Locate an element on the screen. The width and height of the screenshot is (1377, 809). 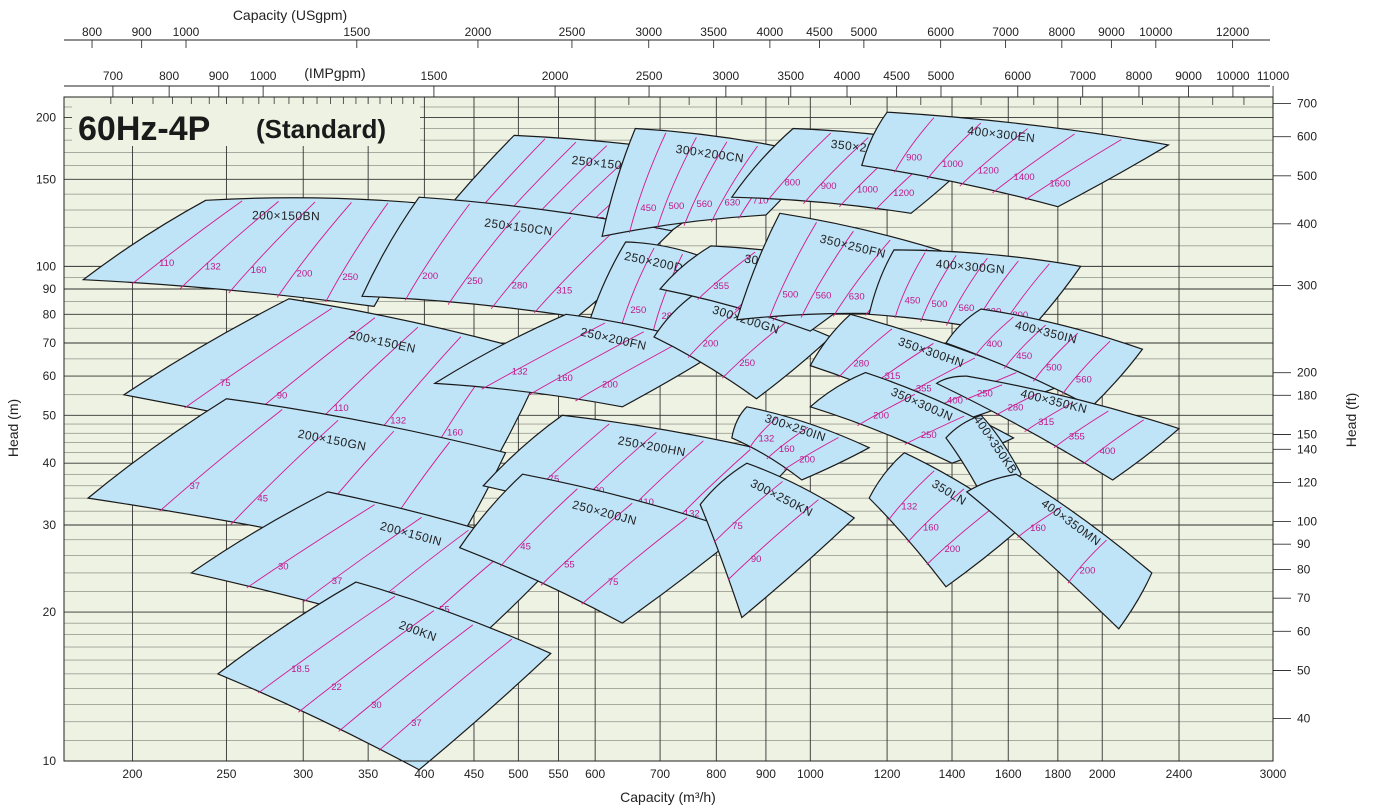
y-tick-label-right: 180 is located at coordinates (1307, 395).